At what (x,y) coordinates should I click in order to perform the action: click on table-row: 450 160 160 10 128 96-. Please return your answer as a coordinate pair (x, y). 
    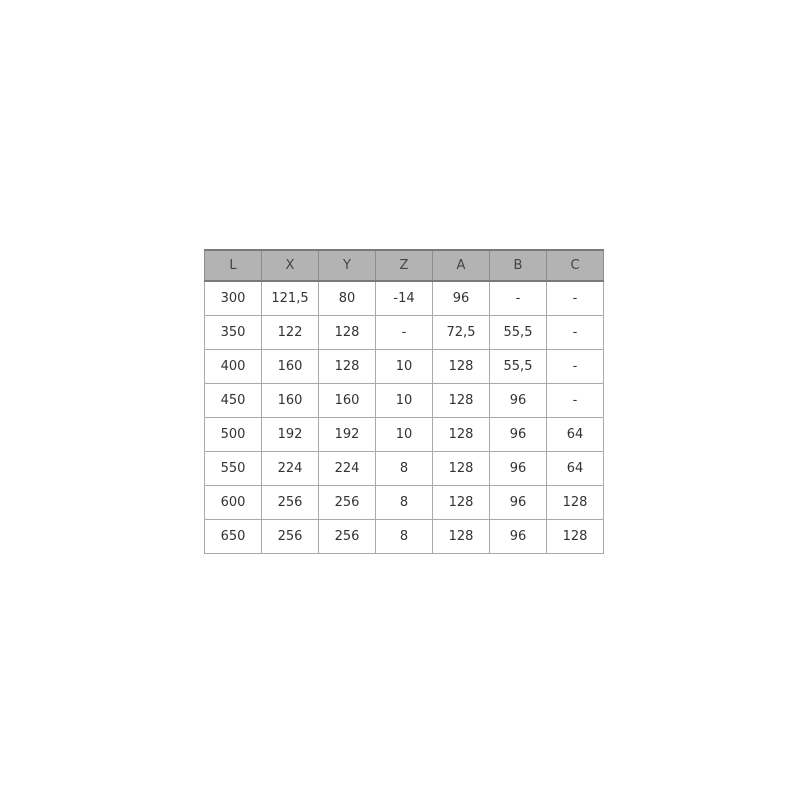
    Looking at the image, I should click on (404, 400).